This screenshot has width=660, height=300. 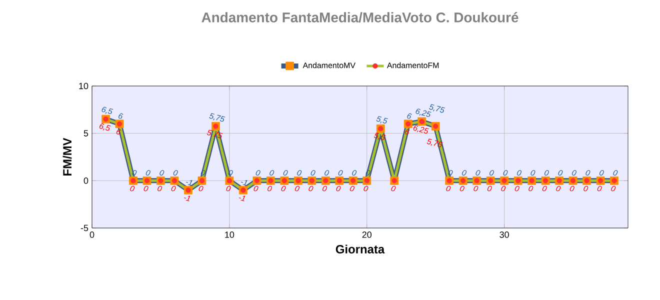 I want to click on x-tick-label: 20, so click(x=367, y=235).